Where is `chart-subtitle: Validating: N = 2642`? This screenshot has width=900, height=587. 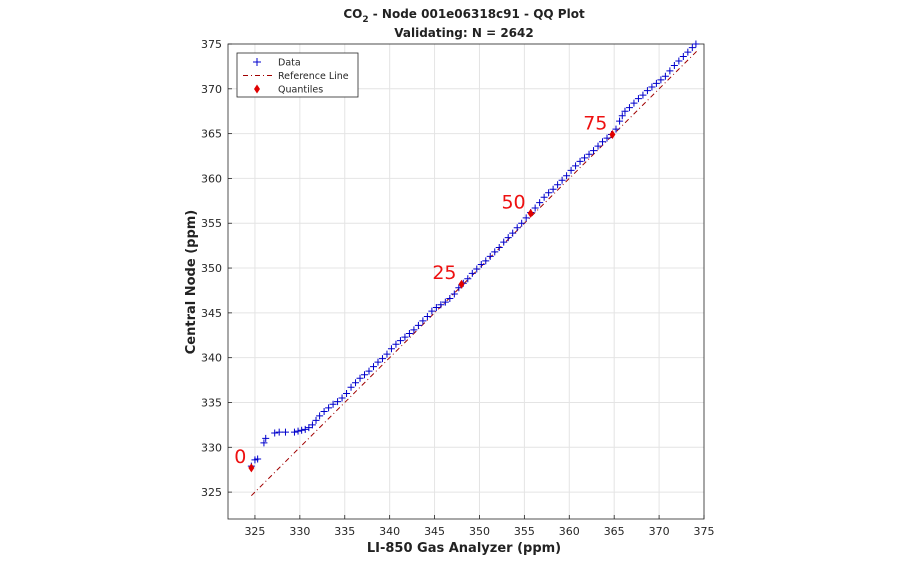
chart-subtitle: Validating: N = 2642 is located at coordinates (463, 33).